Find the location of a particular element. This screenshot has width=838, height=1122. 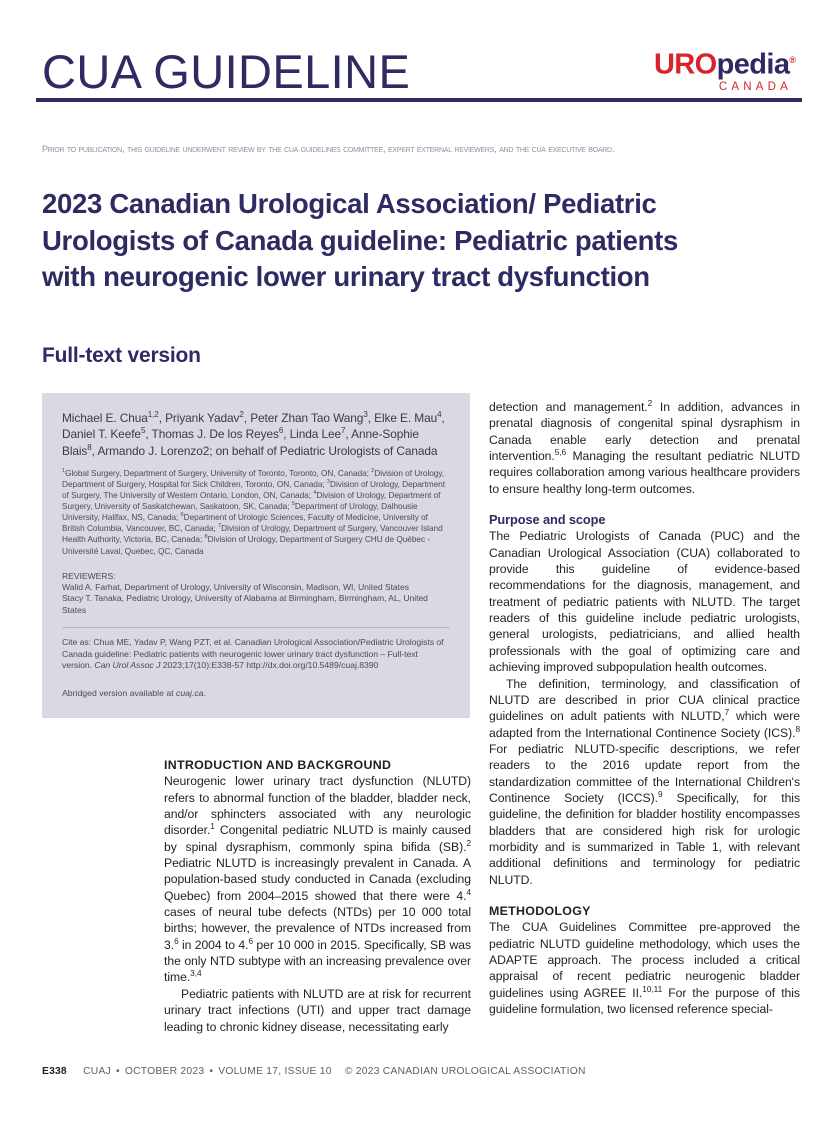

abridged-suffix: . is located at coordinates (204, 693).